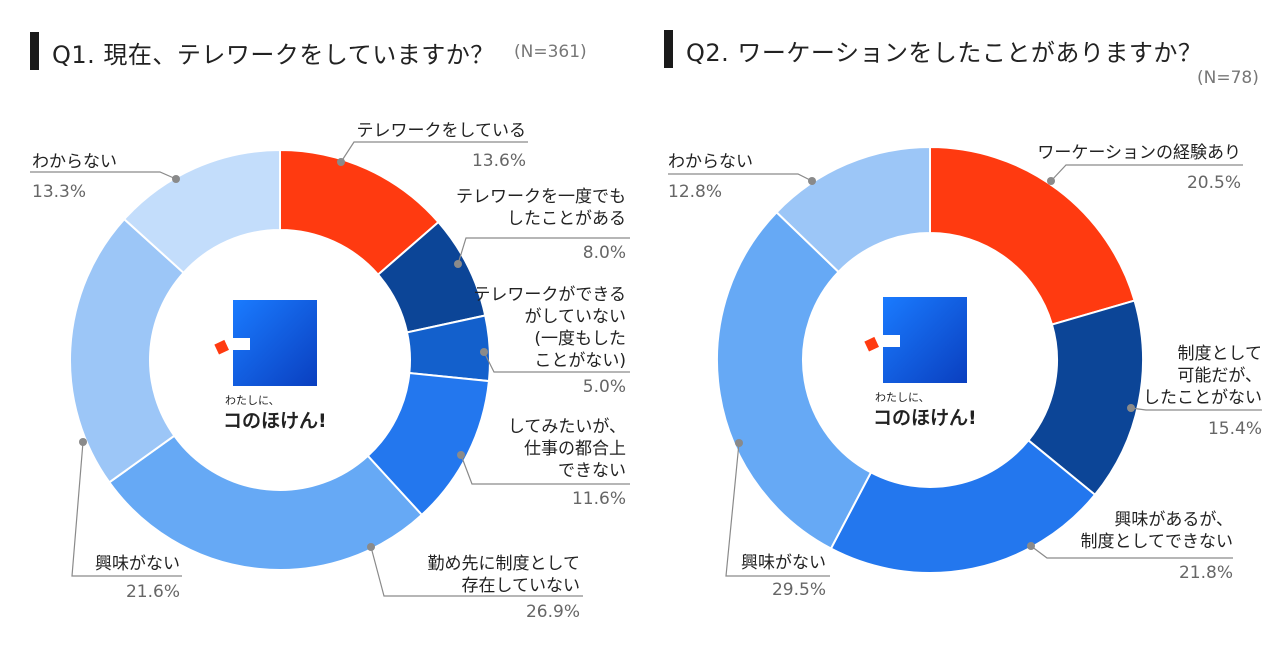 This screenshot has width=1280, height=670. Describe the element at coordinates (920, 363) in the screenshot. I see `q2-center-logo: わたしに、コのほけん!` at that location.